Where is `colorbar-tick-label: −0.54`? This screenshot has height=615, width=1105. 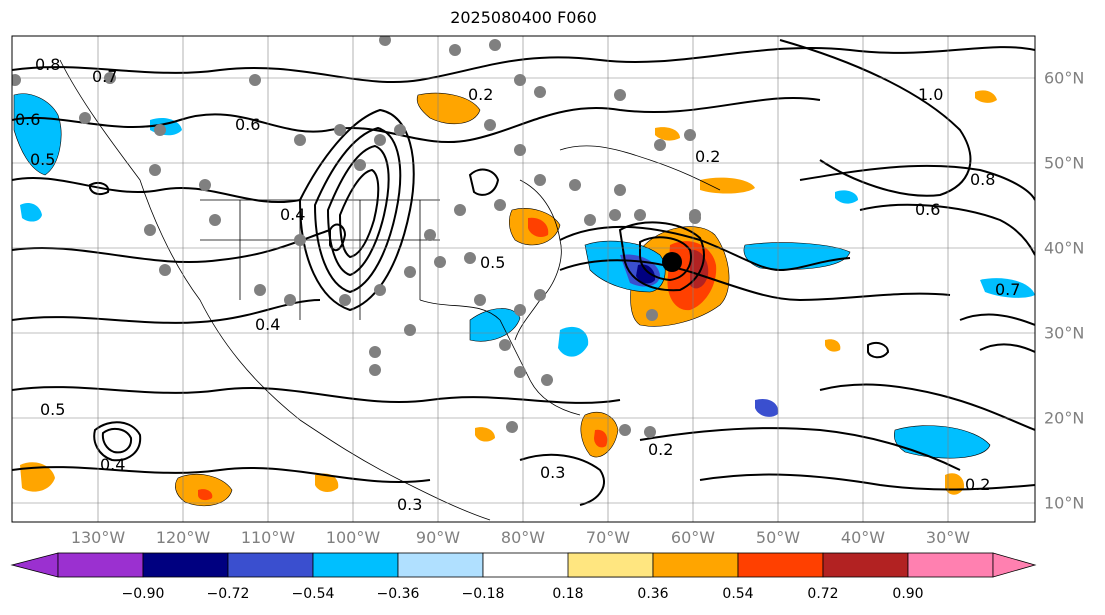 colorbar-tick-label: −0.54 is located at coordinates (313, 594).